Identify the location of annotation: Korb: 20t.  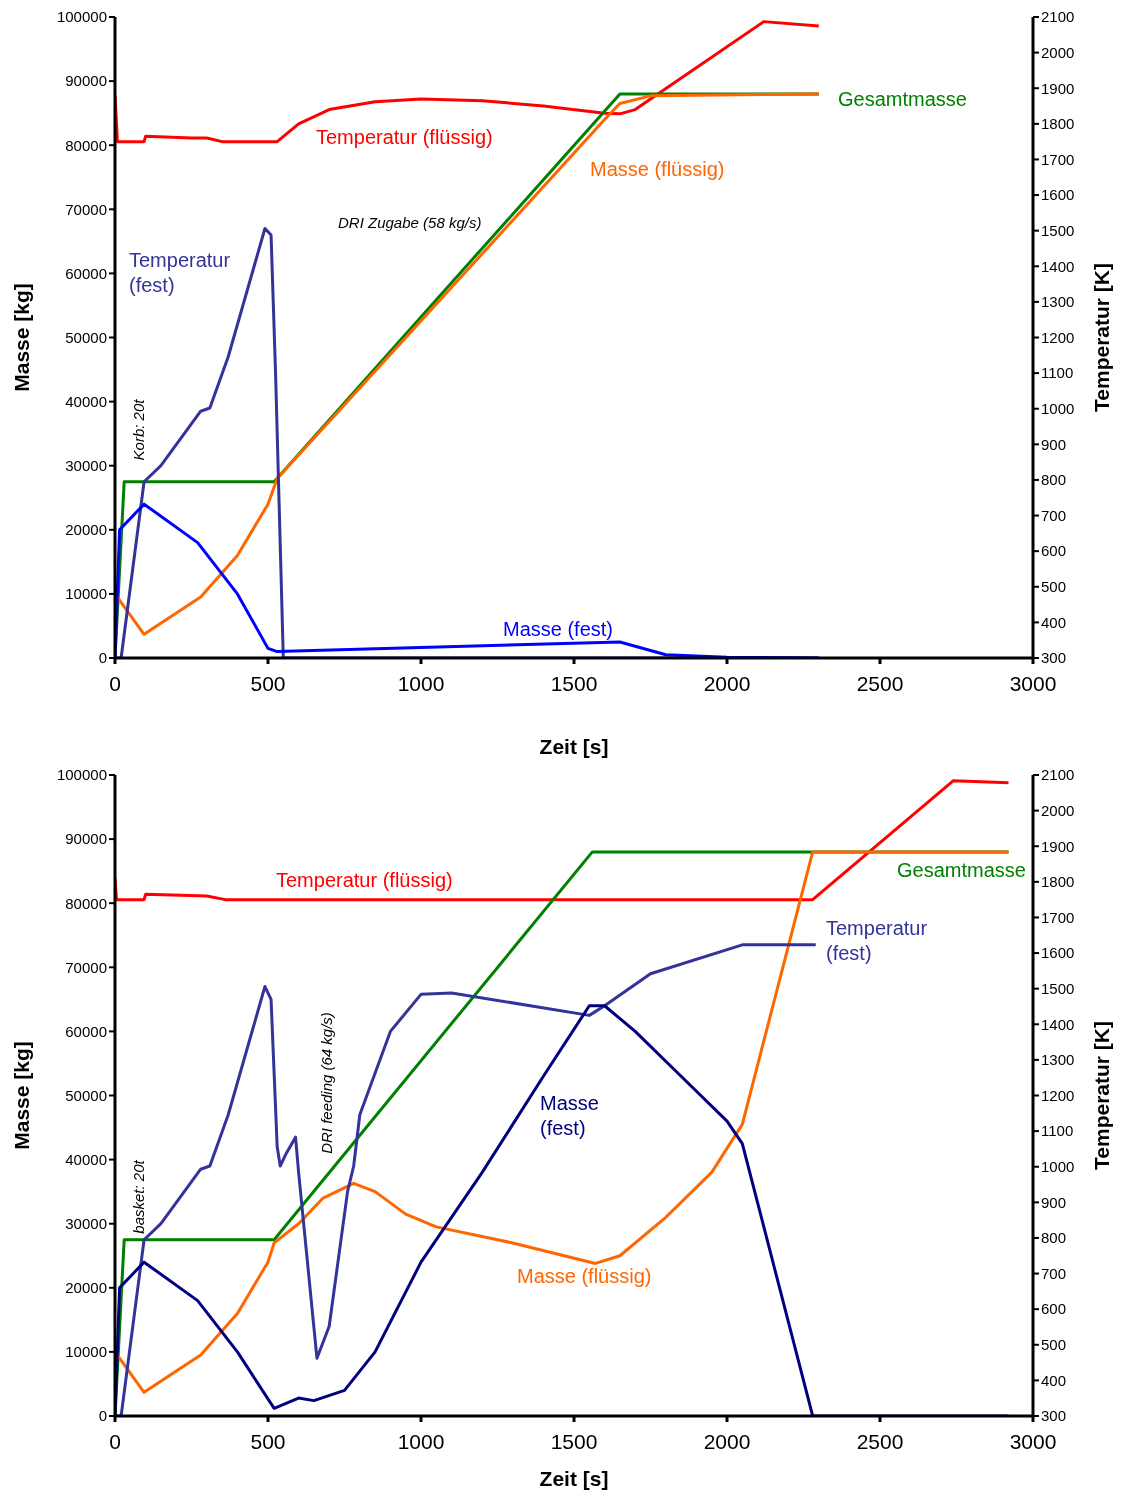
(138, 430).